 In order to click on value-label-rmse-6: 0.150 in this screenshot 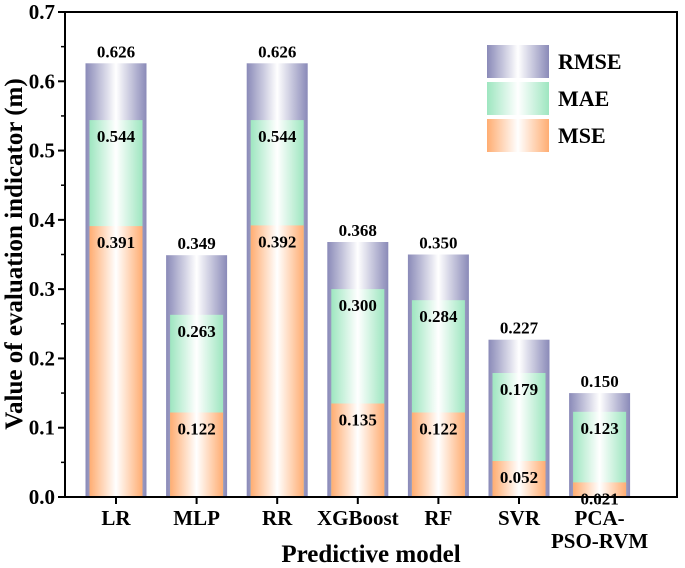, I will do `click(599, 381)`.